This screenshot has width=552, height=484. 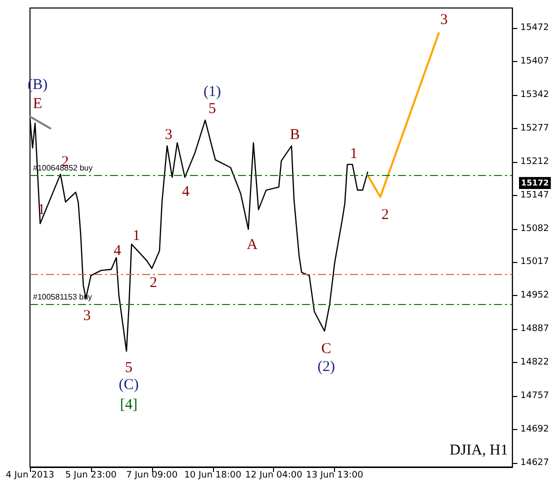 What do you see at coordinates (91, 475) in the screenshot?
I see `x-tick-label: 5 Jun 23:00` at bounding box center [91, 475].